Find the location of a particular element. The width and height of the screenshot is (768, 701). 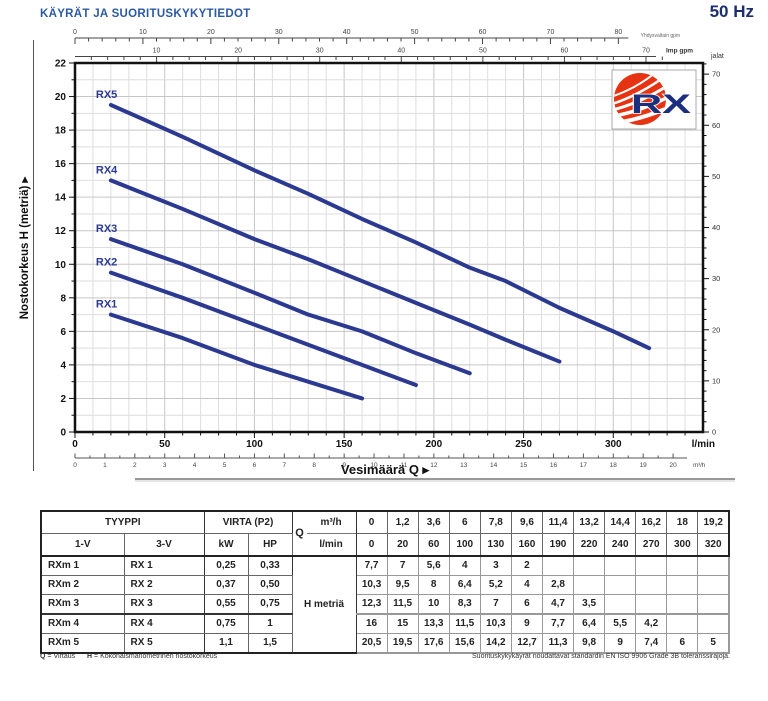

head-value: 10,3 is located at coordinates (371, 585).